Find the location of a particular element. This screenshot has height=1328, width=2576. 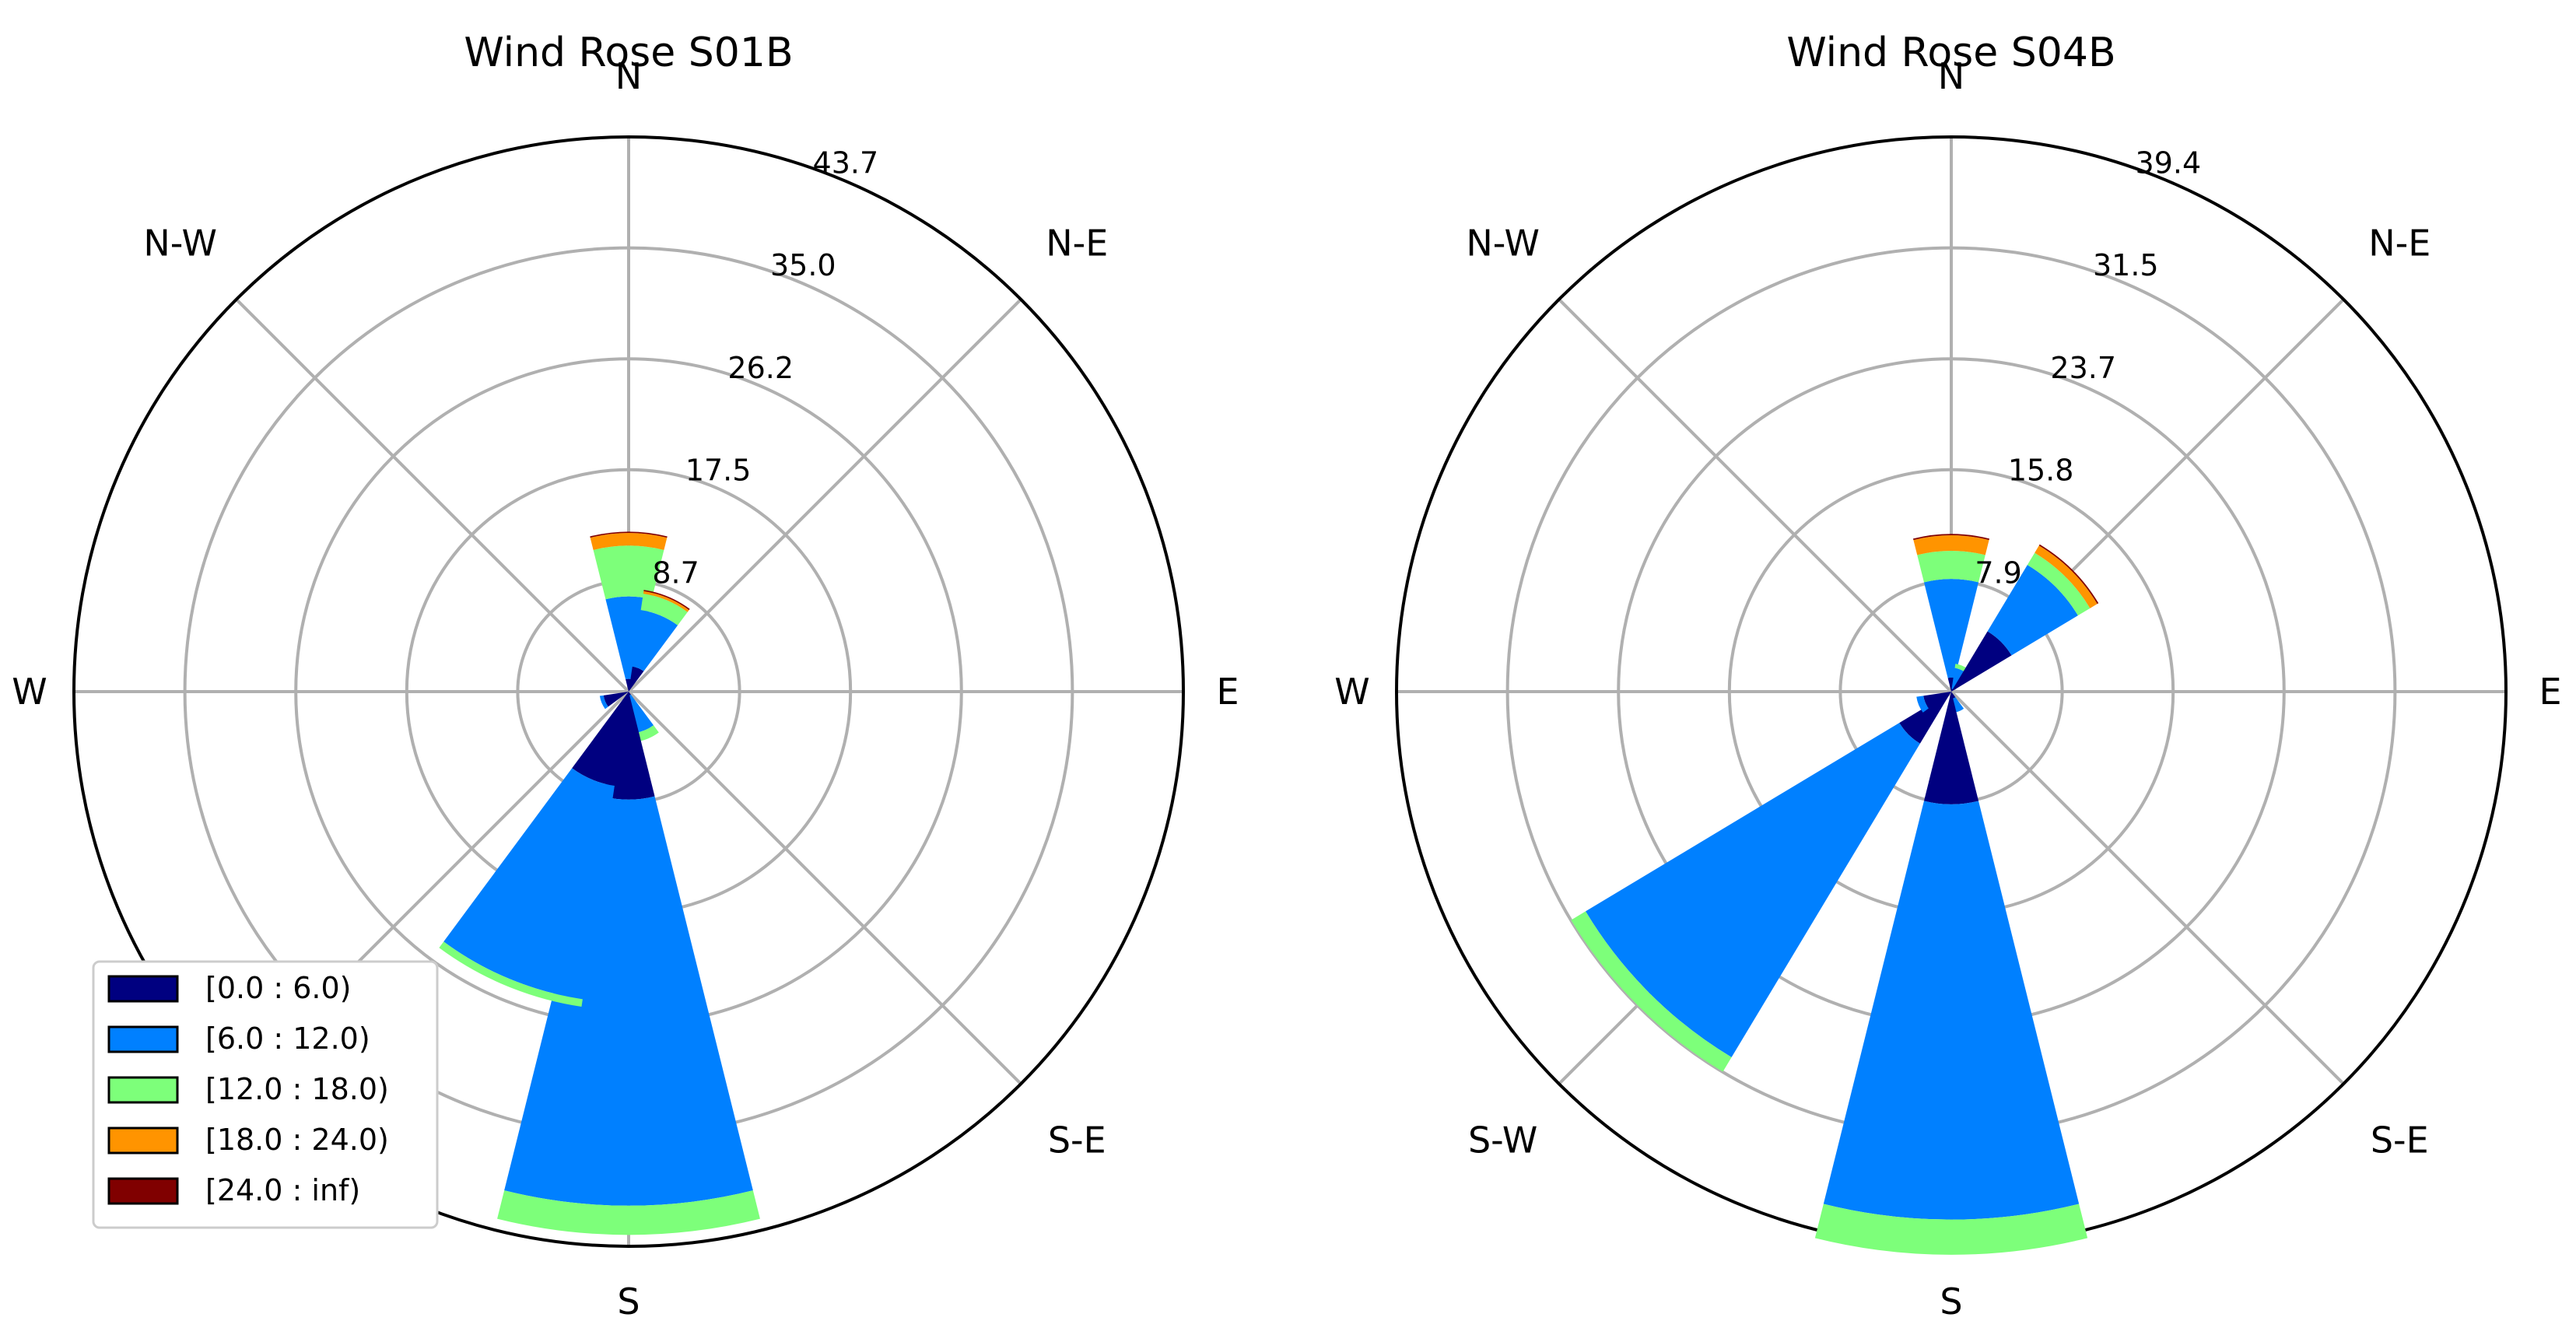

legend-box is located at coordinates (265, 1095).